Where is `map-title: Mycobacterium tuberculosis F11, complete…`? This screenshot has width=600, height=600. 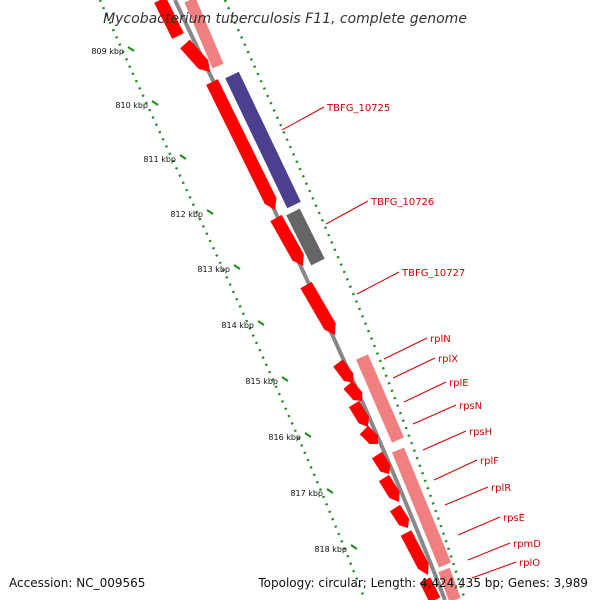
map-title: Mycobacterium tuberculosis F11, complete… is located at coordinates (285, 19).